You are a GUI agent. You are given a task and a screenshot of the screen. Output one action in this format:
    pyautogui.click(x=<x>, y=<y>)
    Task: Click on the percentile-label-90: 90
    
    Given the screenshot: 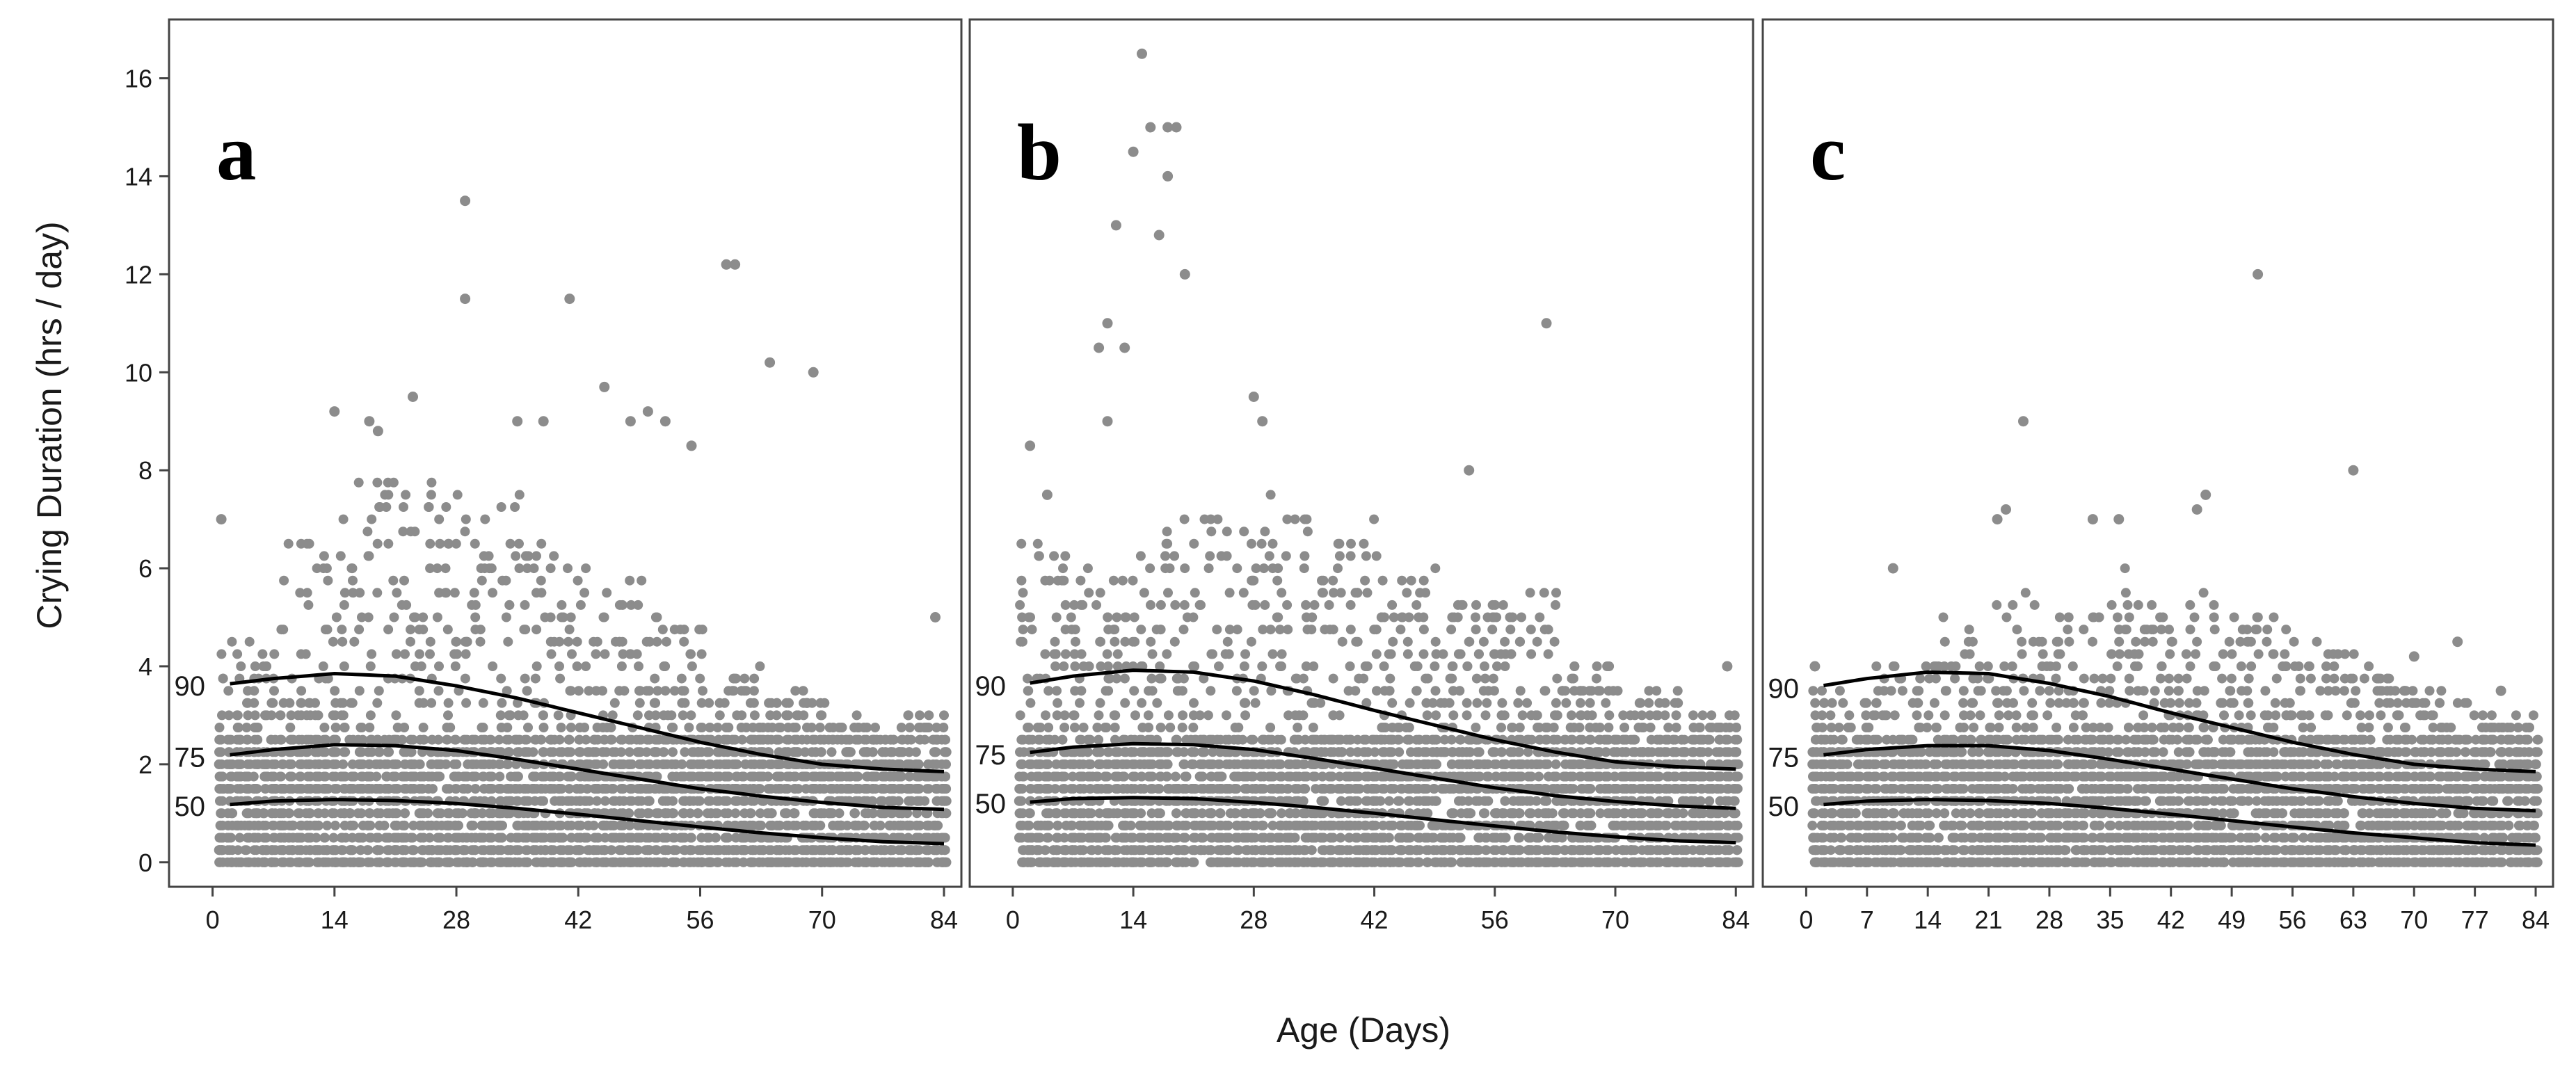 What is the action you would take?
    pyautogui.click(x=190, y=686)
    